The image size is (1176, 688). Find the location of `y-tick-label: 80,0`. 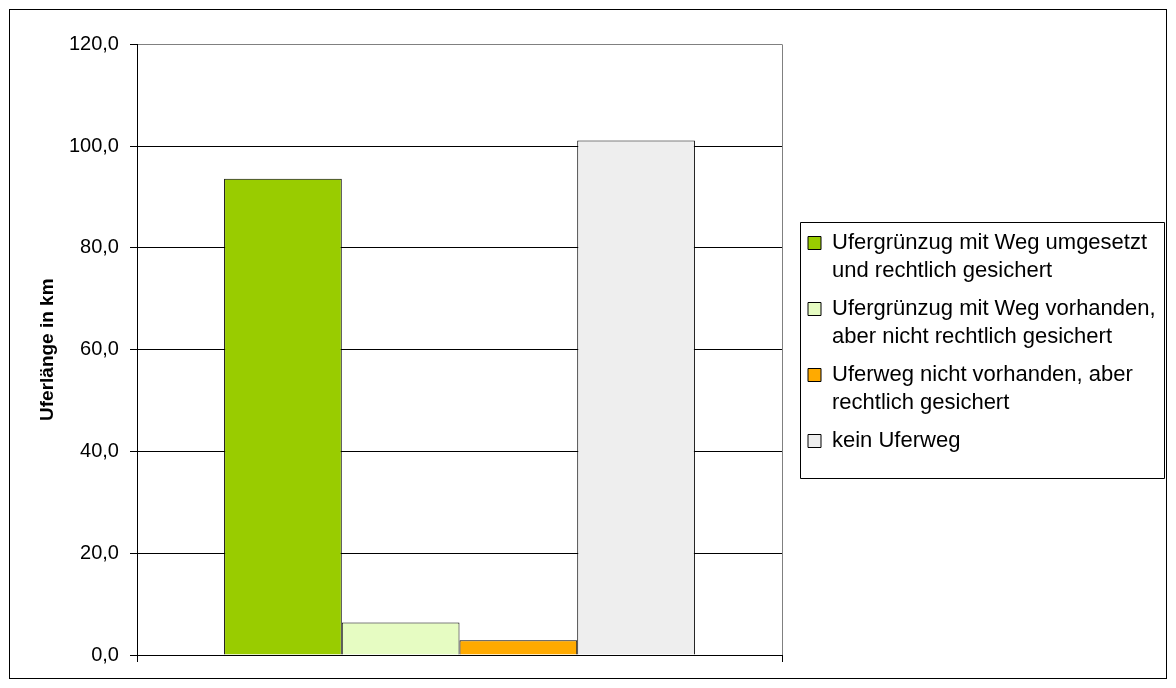

y-tick-label: 80,0 is located at coordinates (99, 246).